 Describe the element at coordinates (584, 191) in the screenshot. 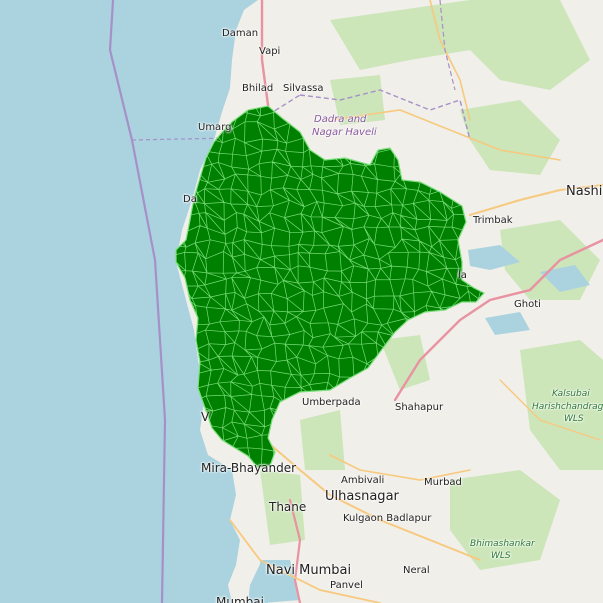

I see `place-label-nashik: Nashik` at that location.